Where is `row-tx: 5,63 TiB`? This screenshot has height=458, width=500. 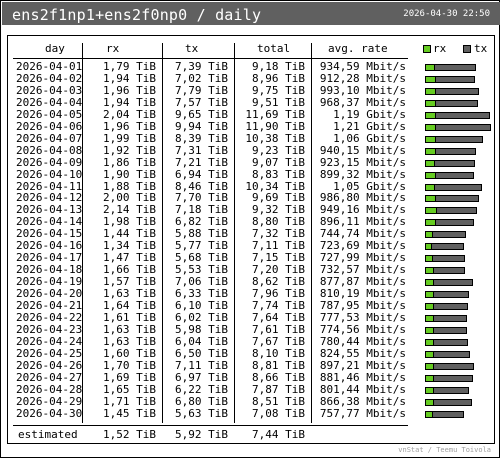 row-tx: 5,63 TiB is located at coordinates (201, 413).